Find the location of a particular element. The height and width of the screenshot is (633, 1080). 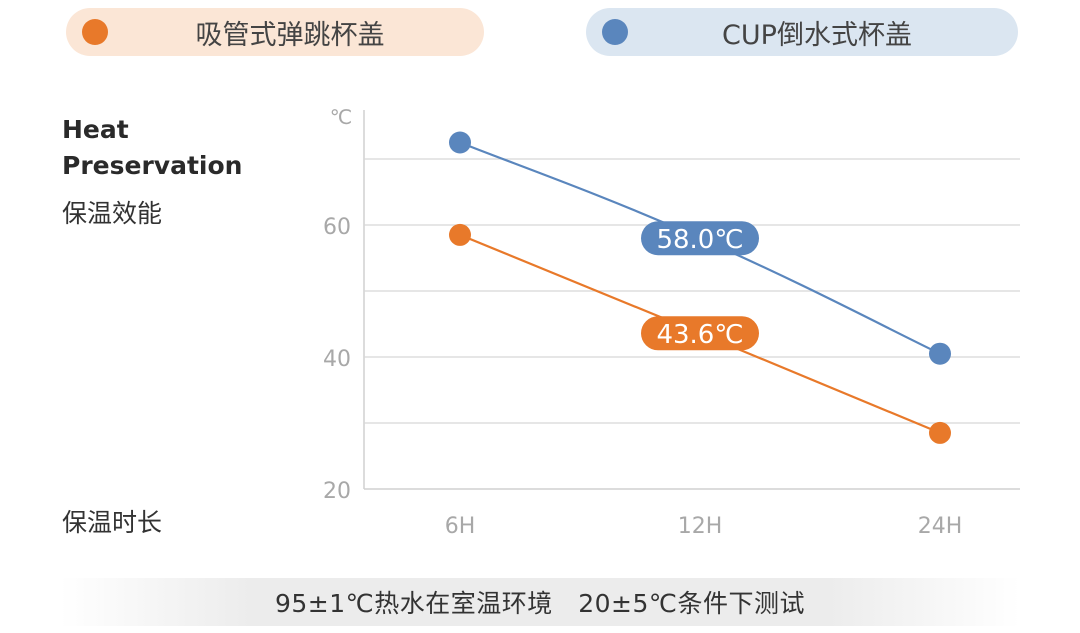

legend-dot-orange-icon is located at coordinates (95, 32).